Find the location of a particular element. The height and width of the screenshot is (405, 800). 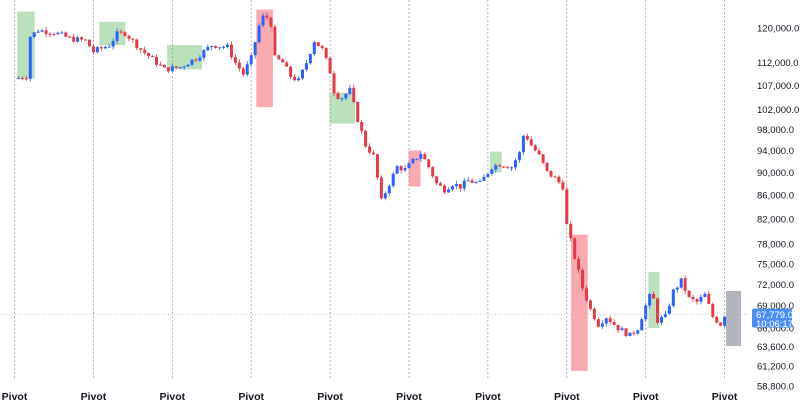

current-price-value: 67,779.0 is located at coordinates (774, 315).